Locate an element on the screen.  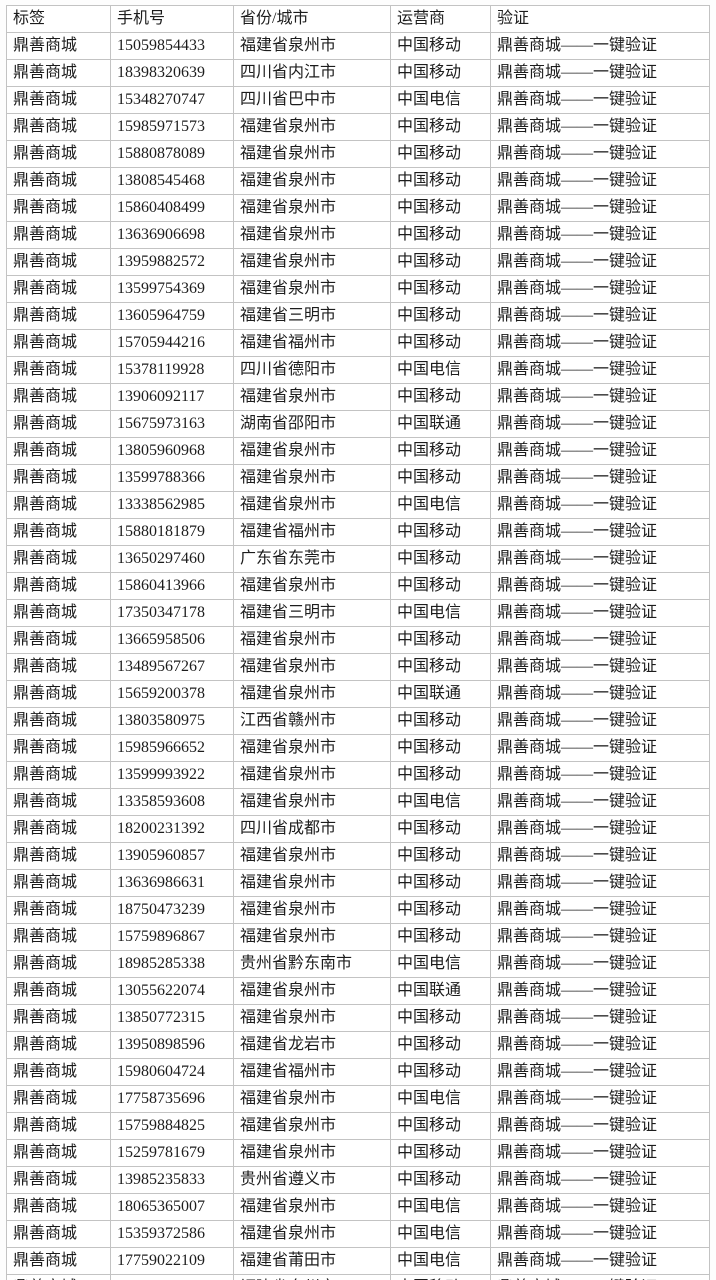
cell-phone: 15378119928 is located at coordinates (172, 370).